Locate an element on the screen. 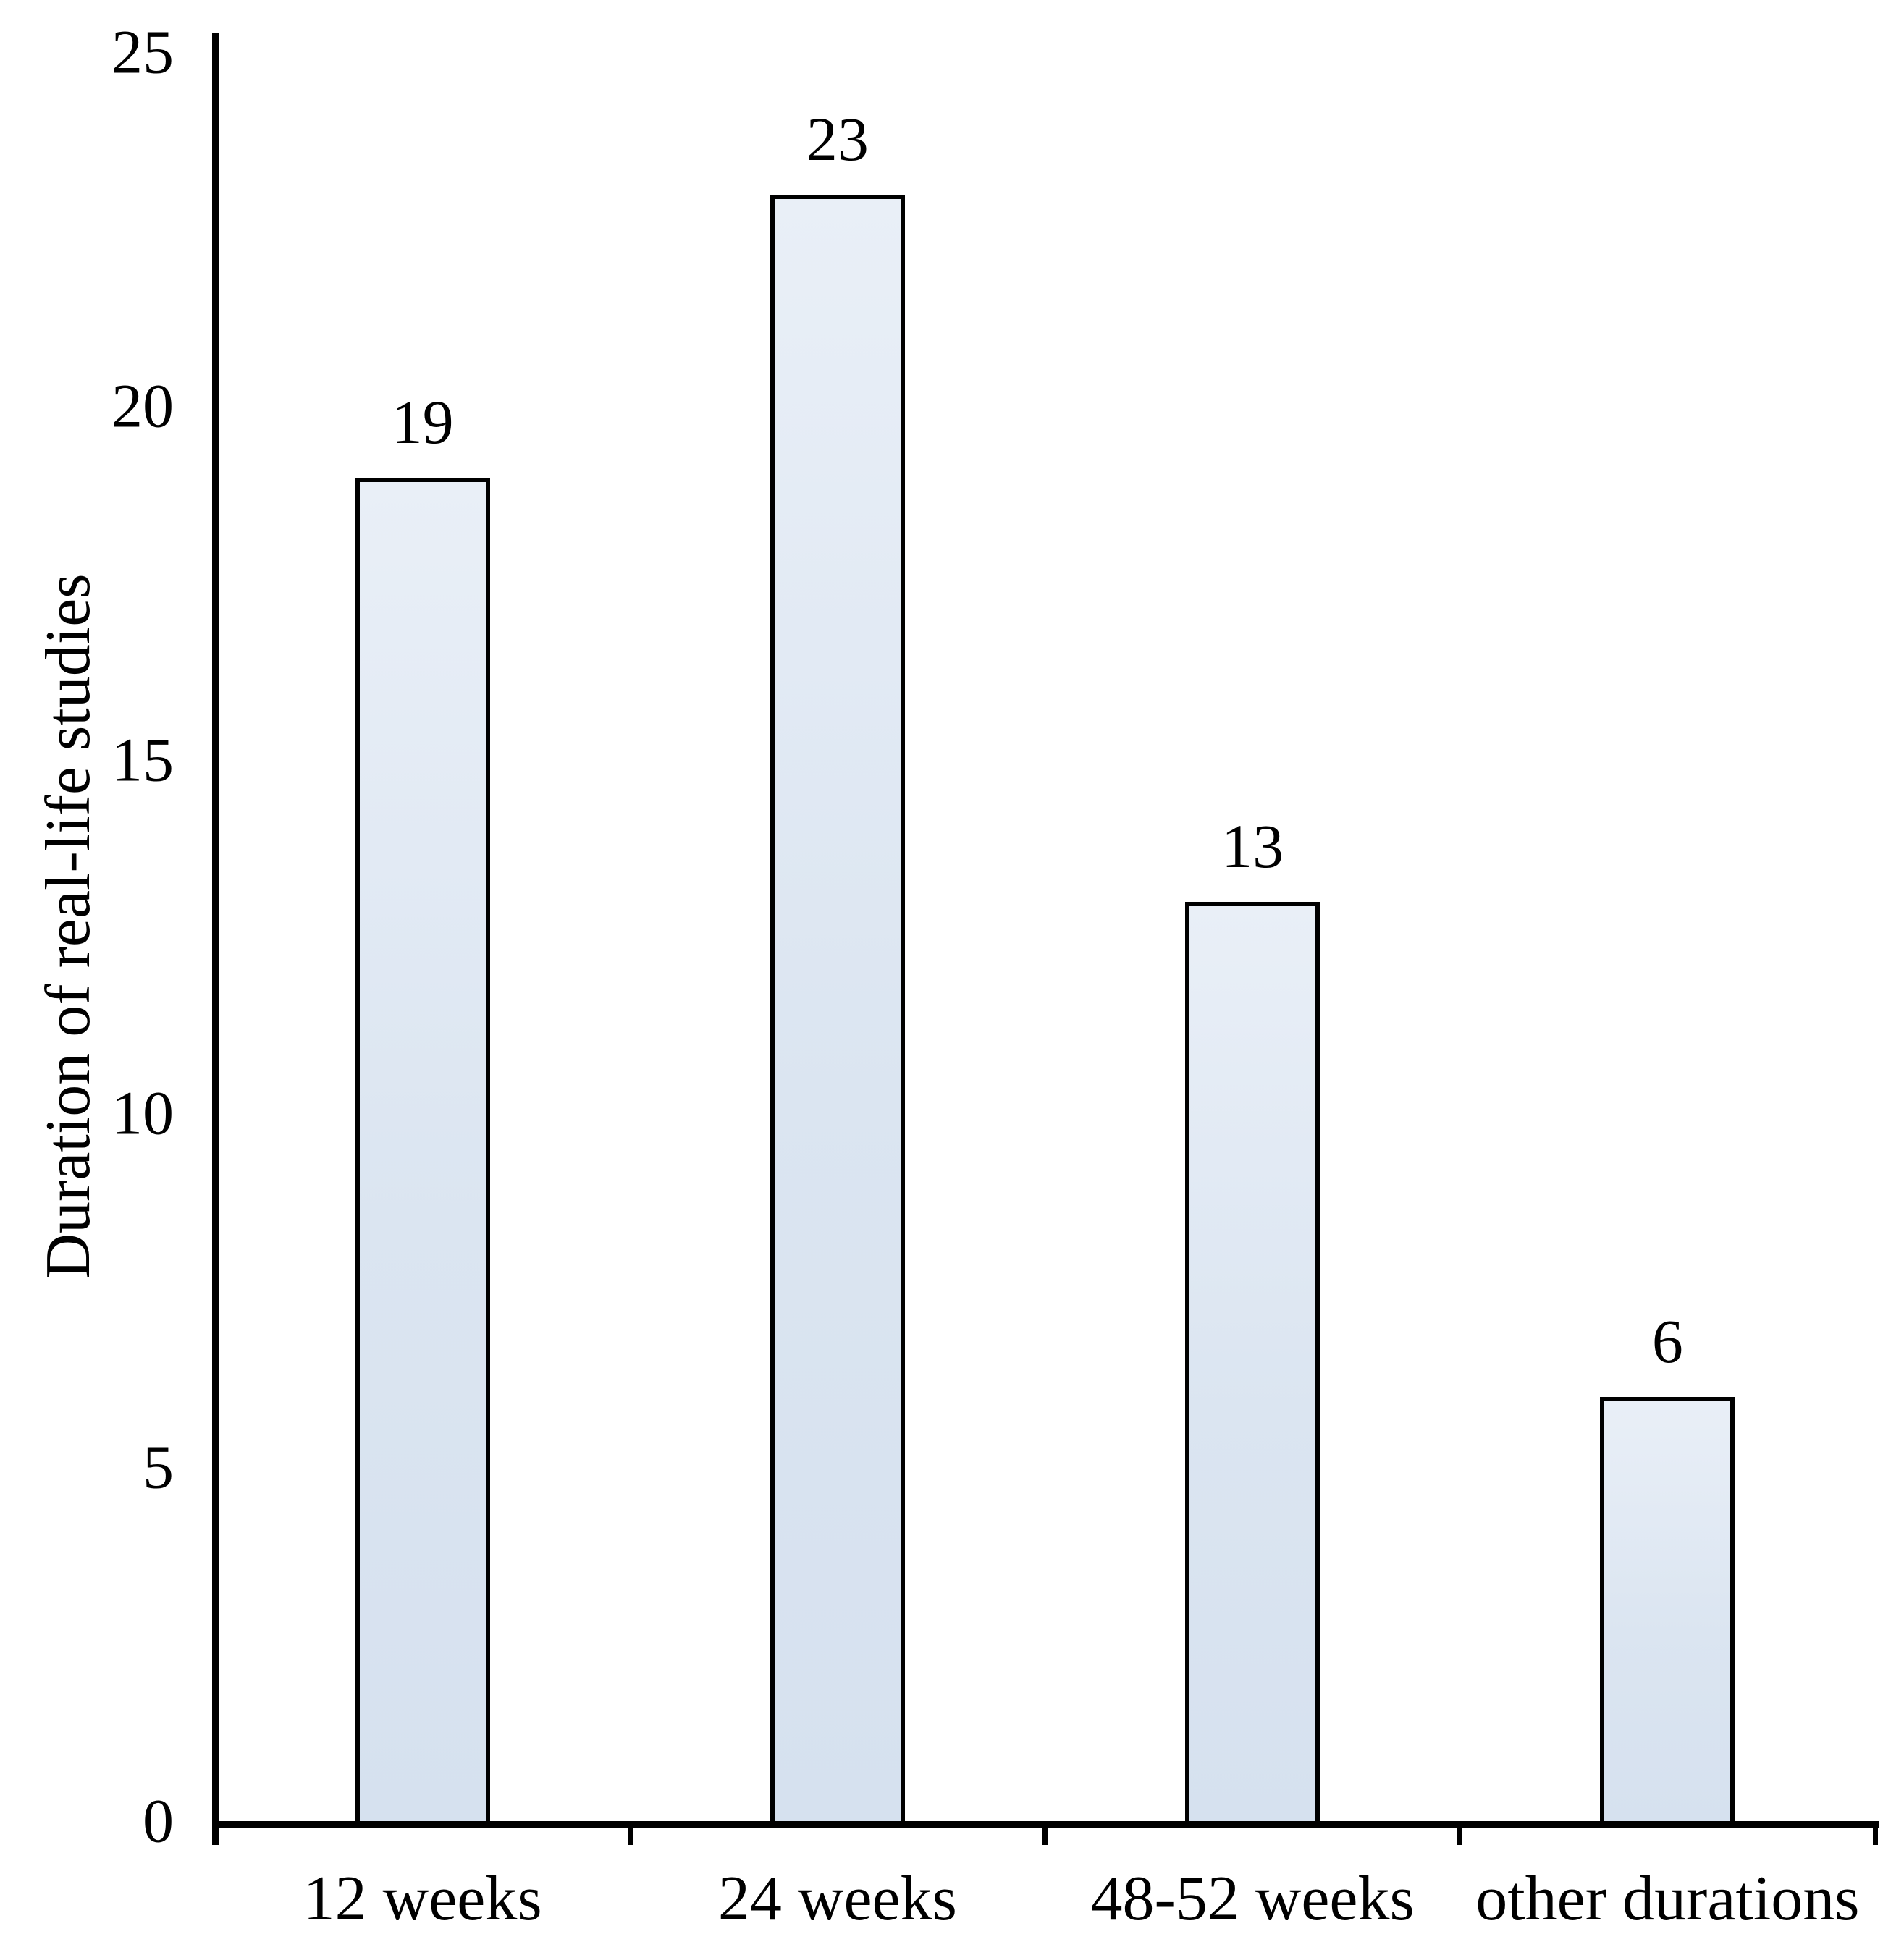  bar-value-label: 6 is located at coordinates (1667, 1341).